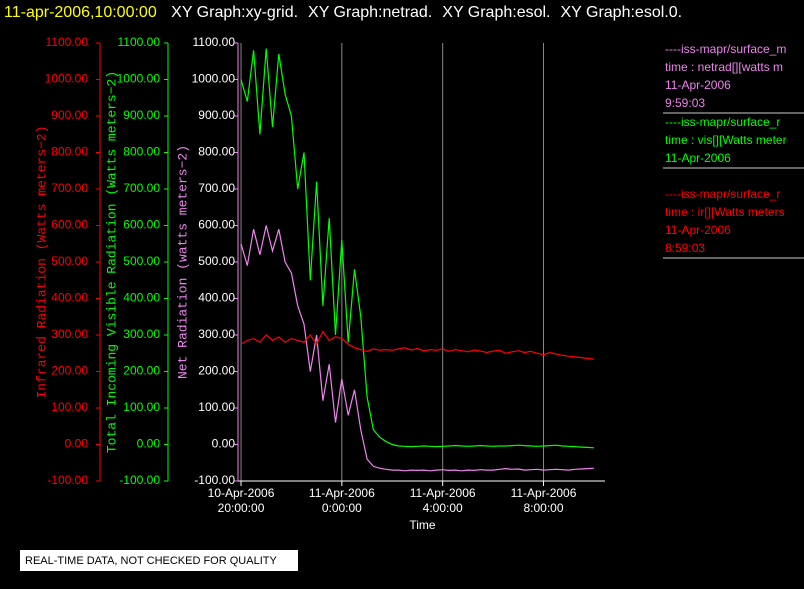 The width and height of the screenshot is (804, 589). I want to click on x-tick-label: 11-Apr-2006 4:00:00, so click(443, 500).